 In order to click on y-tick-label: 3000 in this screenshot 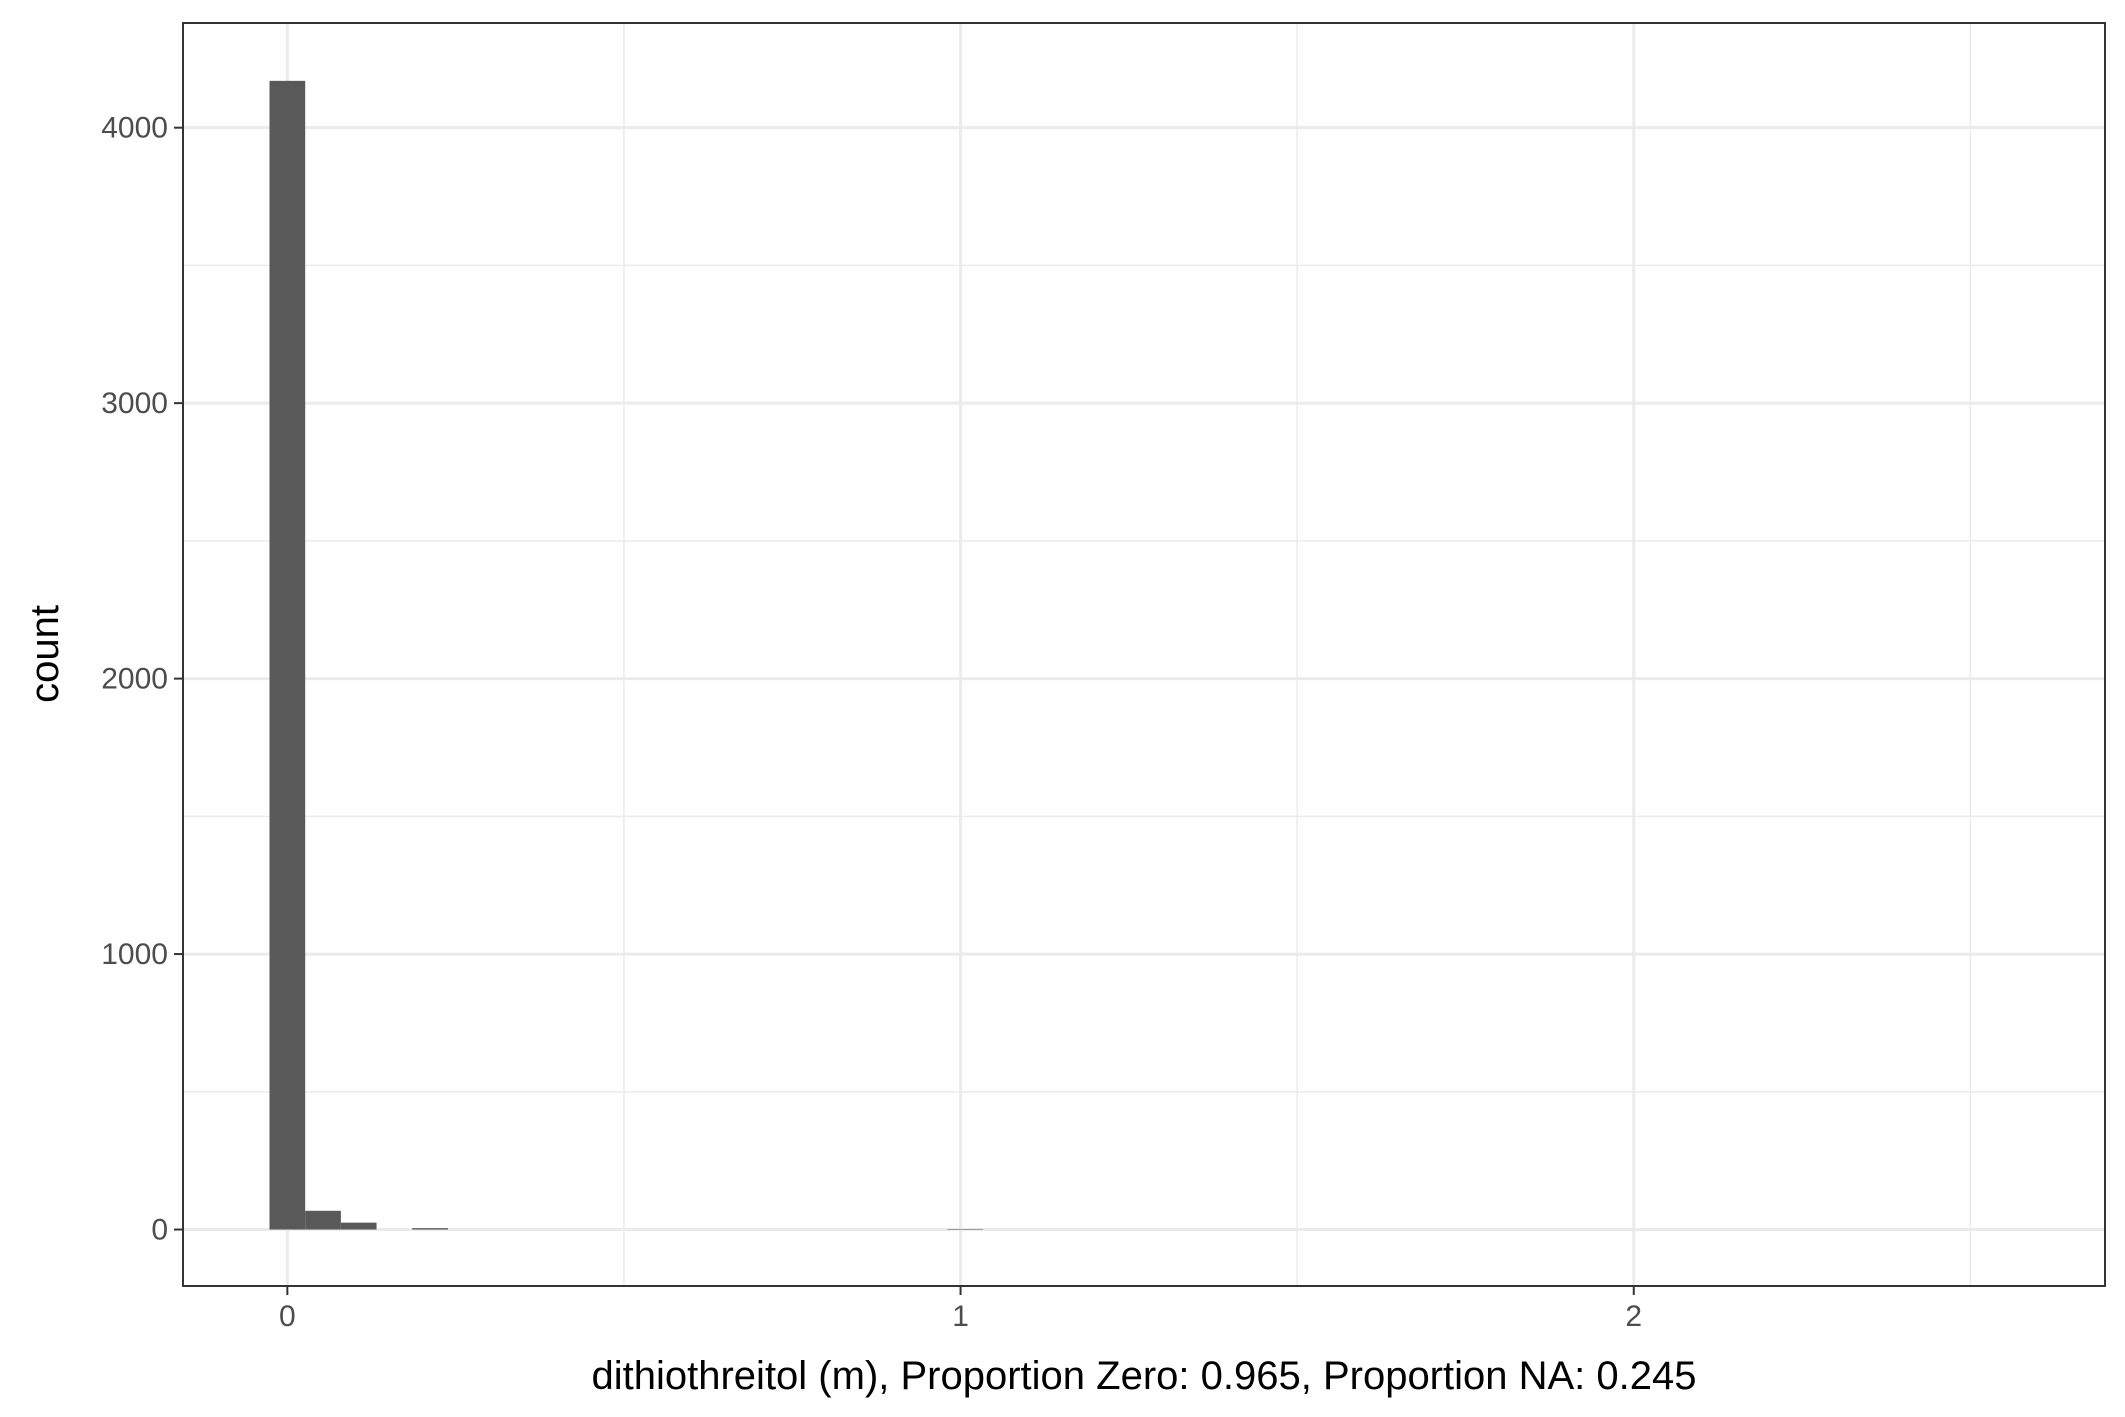, I will do `click(134, 403)`.